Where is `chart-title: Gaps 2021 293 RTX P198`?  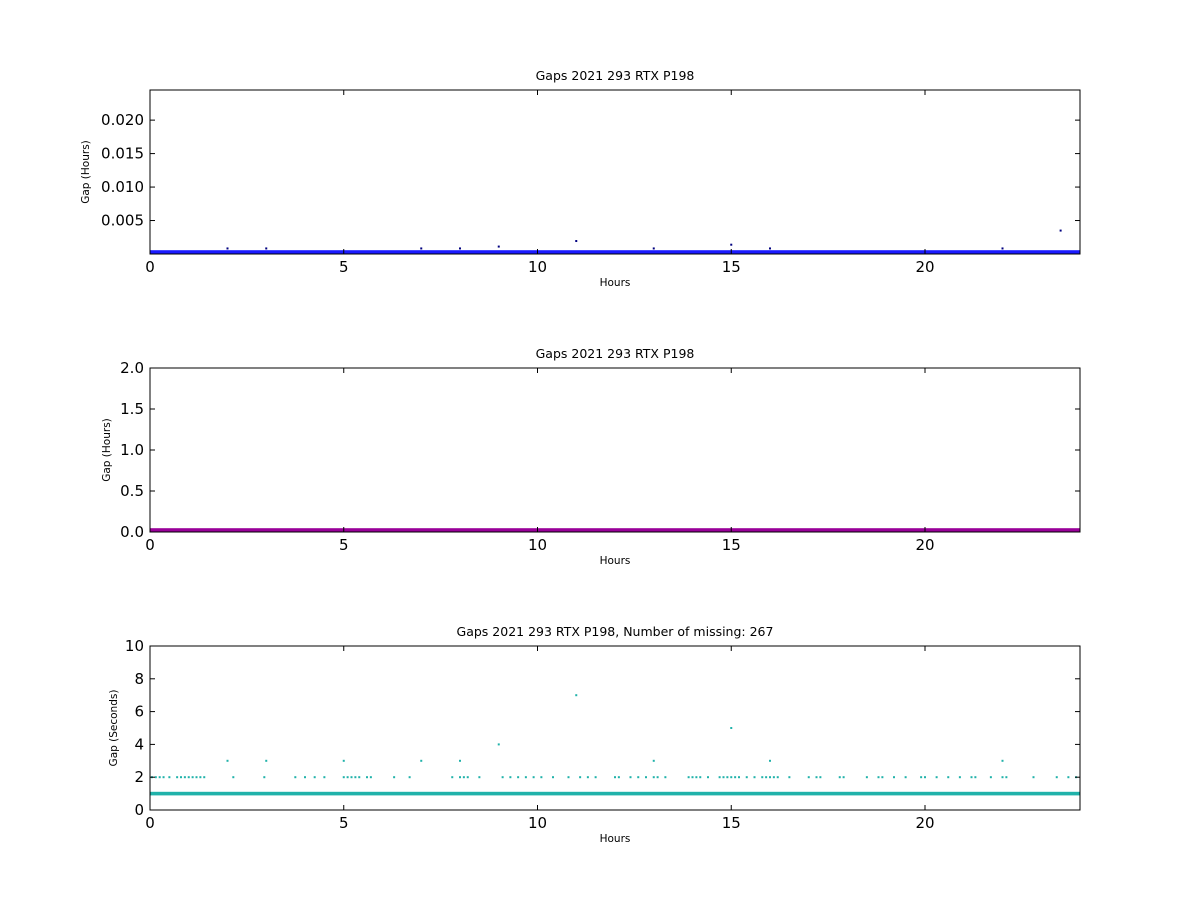 chart-title: Gaps 2021 293 RTX P198 is located at coordinates (615, 353).